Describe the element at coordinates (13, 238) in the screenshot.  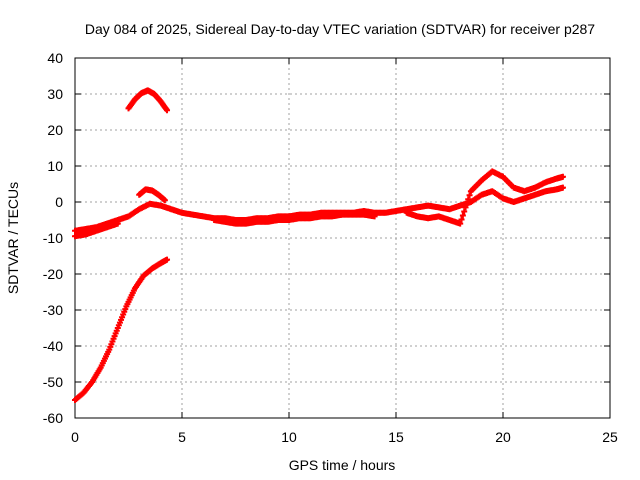
I see `y-axis-label: SDTVAR / TECUs` at that location.